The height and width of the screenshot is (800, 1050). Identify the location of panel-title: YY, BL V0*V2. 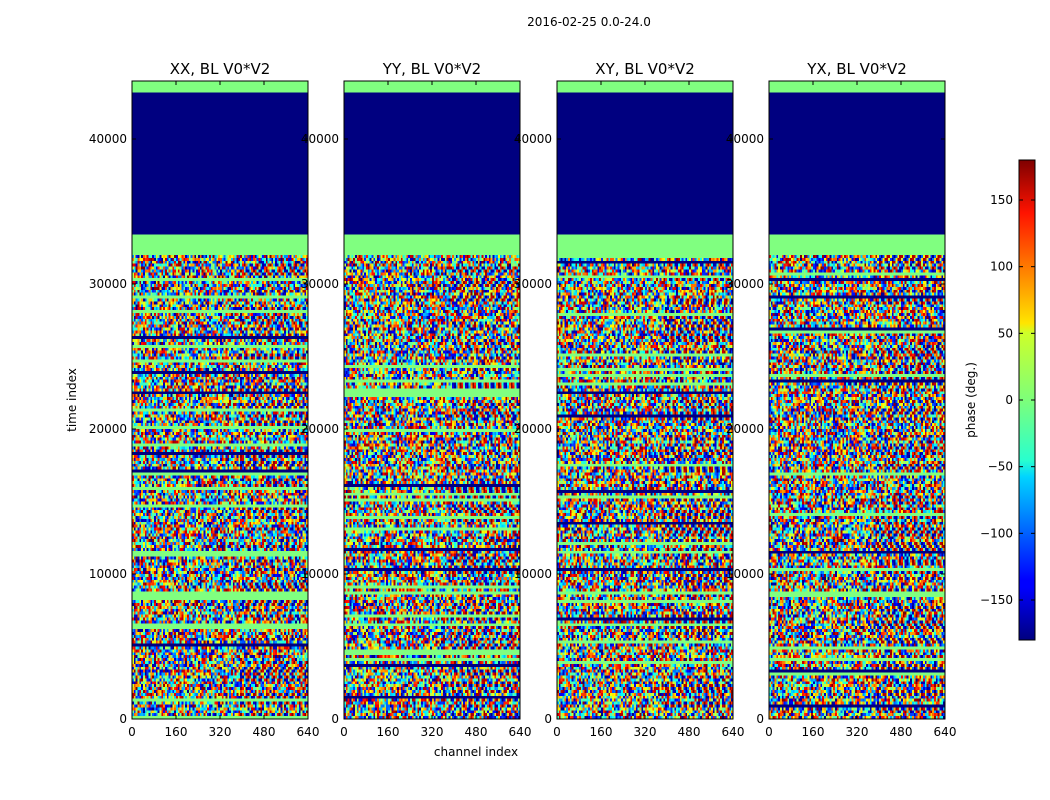
(431, 69).